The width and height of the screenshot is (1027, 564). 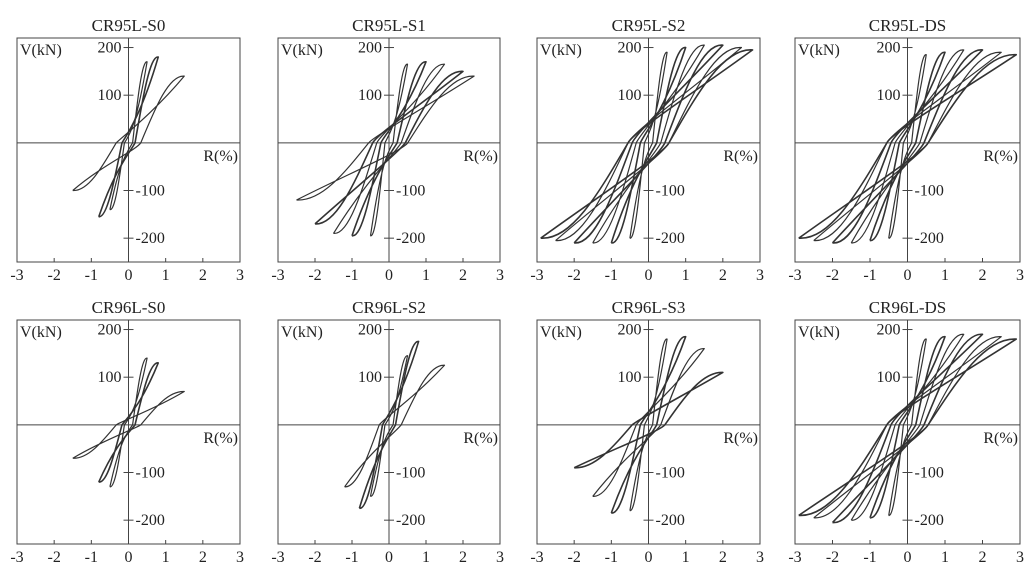 What do you see at coordinates (129, 307) in the screenshot?
I see `panel-title: CR96L-S0` at bounding box center [129, 307].